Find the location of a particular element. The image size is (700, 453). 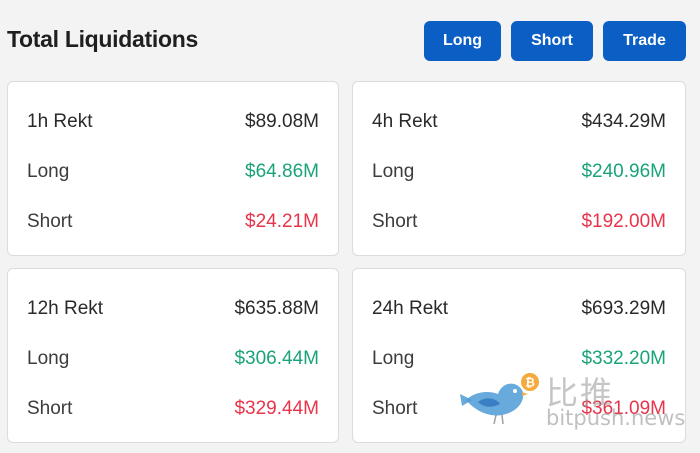

period-label: 4h Rekt is located at coordinates (405, 121).